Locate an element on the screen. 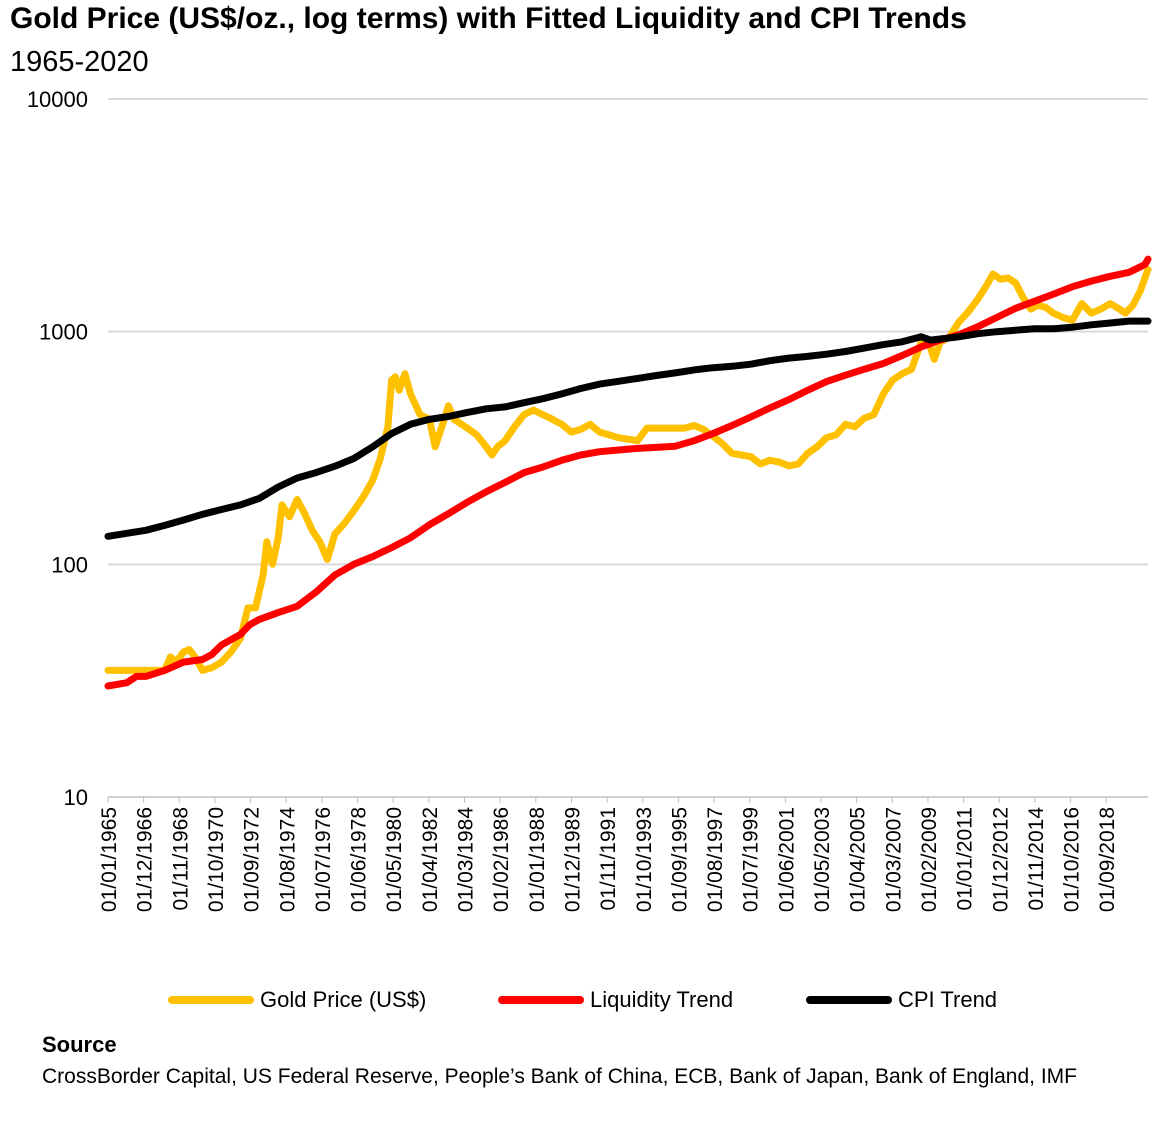 The width and height of the screenshot is (1158, 1124). x-tick-label: 01/11/1968 is located at coordinates (180, 859).